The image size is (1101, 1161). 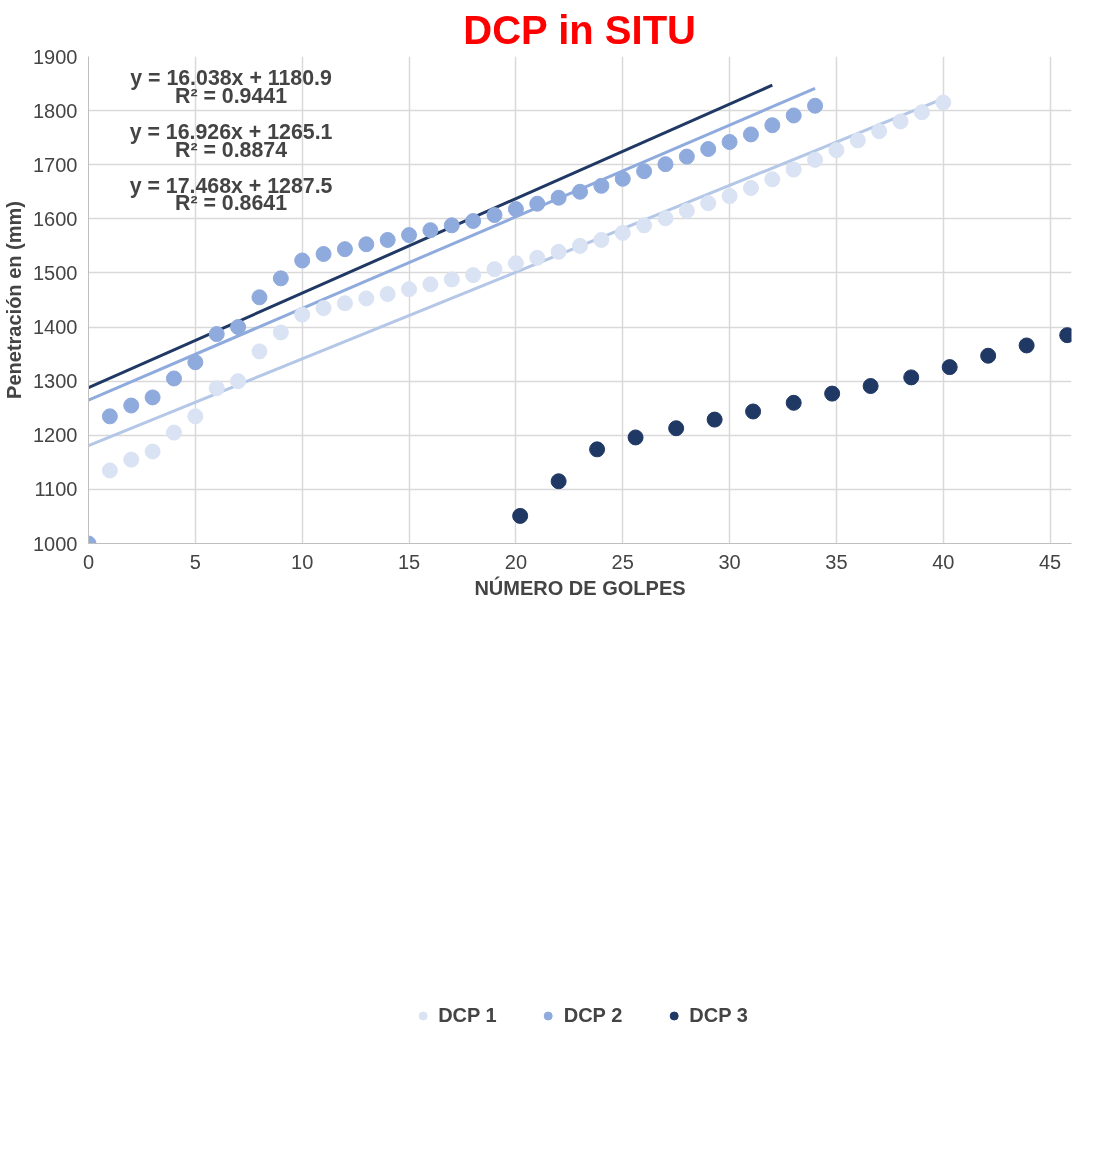 I want to click on legend-label: DCP 3, so click(x=718, y=1015).